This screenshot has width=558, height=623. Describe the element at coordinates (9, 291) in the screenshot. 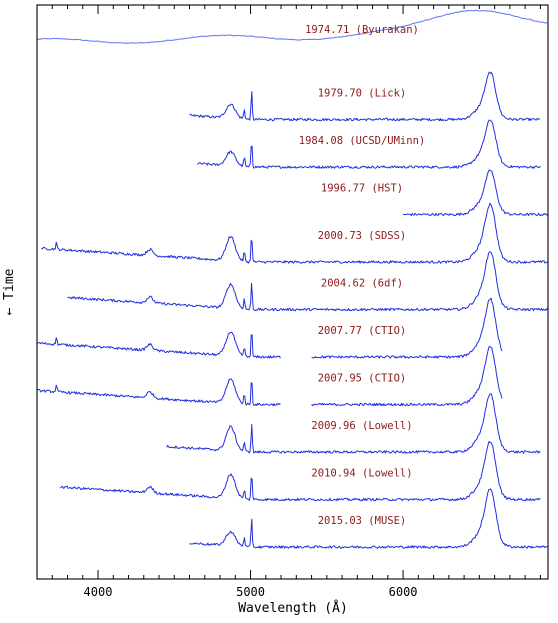

I see `y-axis-label: ← Time` at that location.